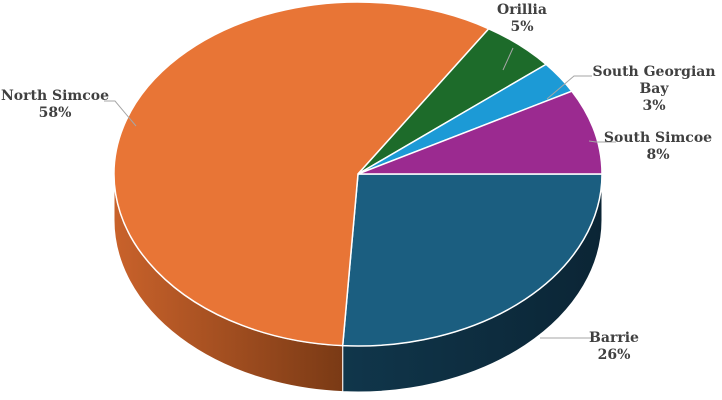 This screenshot has height=400, width=722. Describe the element at coordinates (508, 59) in the screenshot. I see `leader-line-orillia` at that location.